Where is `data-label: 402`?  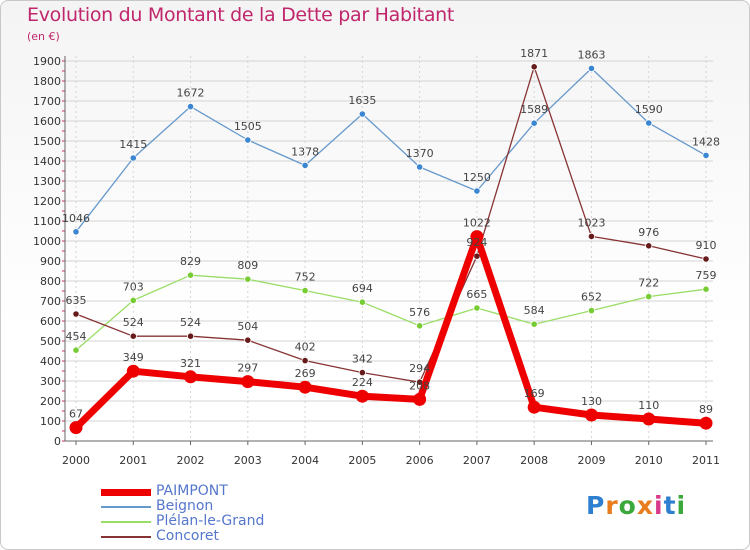
data-label: 402 is located at coordinates (305, 347).